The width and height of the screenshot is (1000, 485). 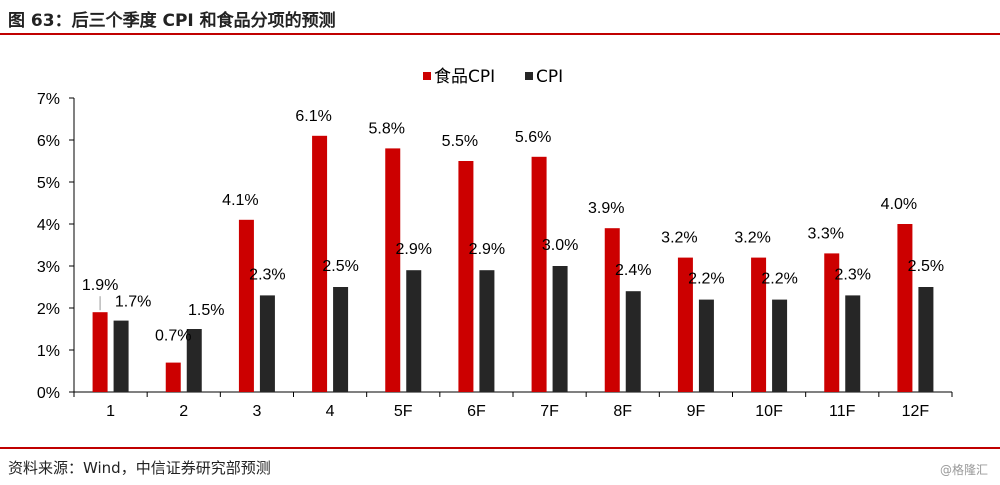 I want to click on x-tick-label: 7F, so click(x=549, y=411).